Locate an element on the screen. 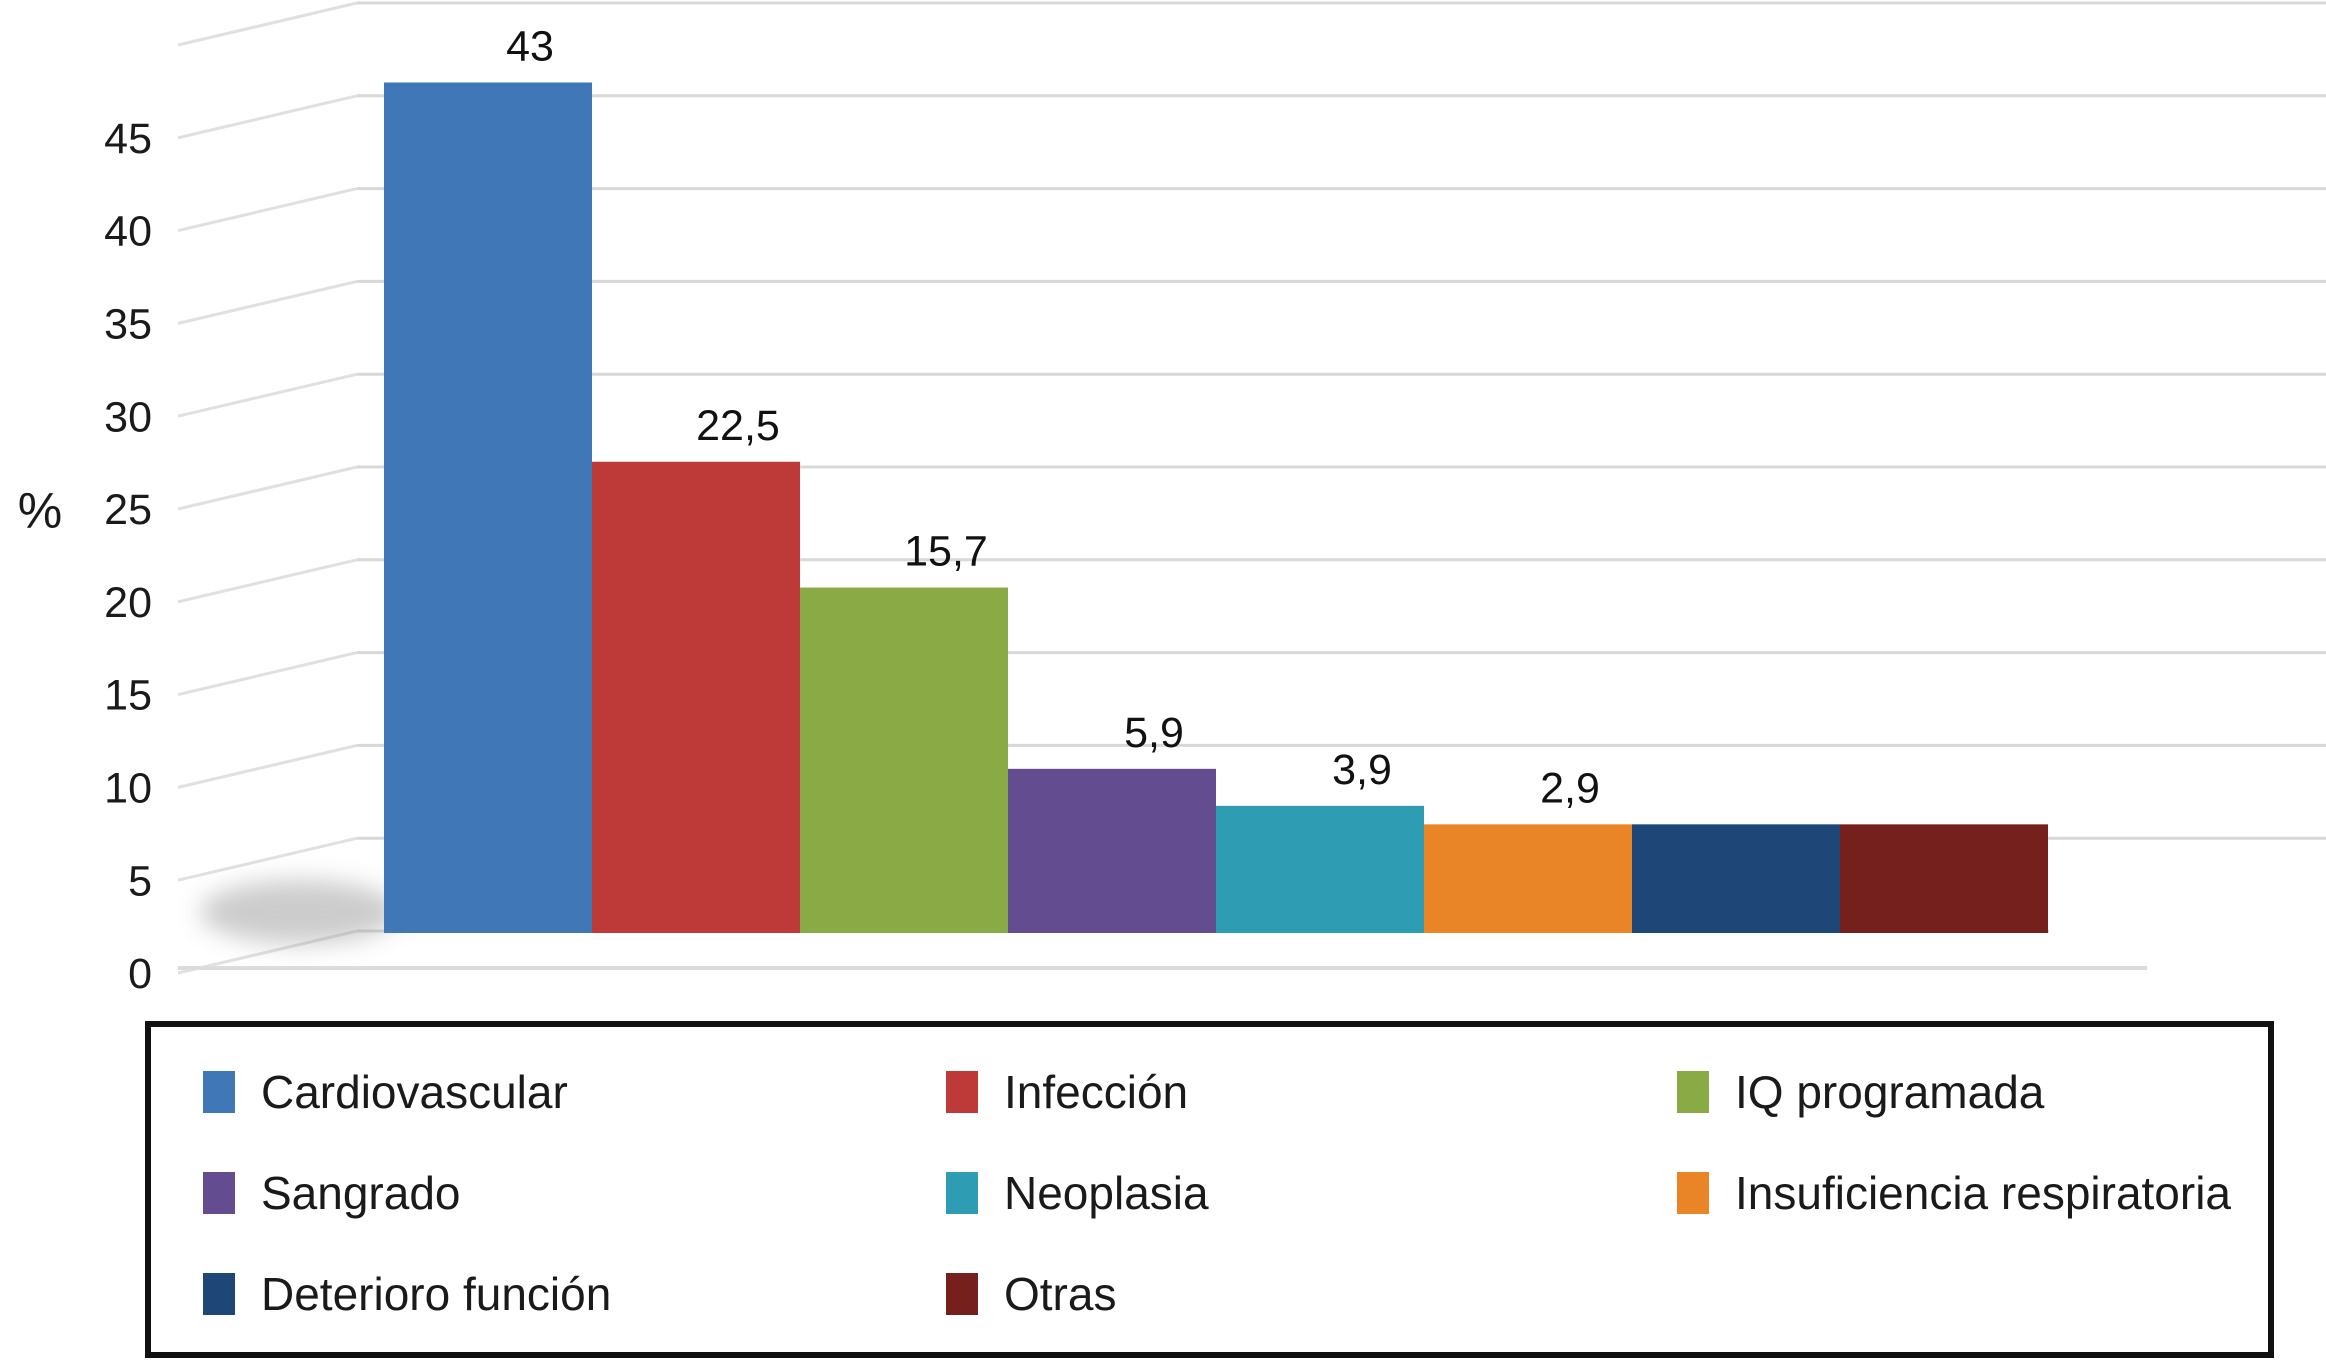  y-tick-label-20: 20 is located at coordinates (128, 603).